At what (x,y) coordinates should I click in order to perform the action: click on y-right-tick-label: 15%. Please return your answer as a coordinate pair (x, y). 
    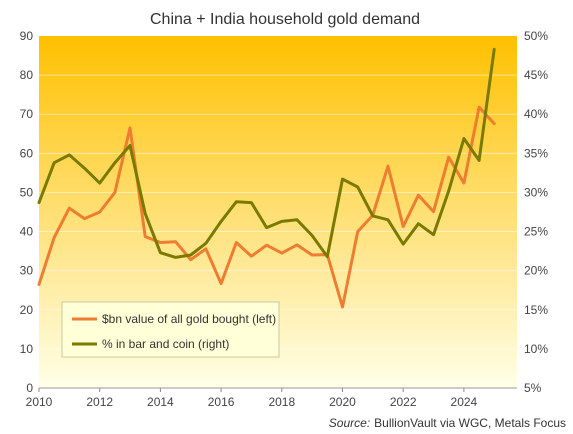
    Looking at the image, I should click on (536, 310).